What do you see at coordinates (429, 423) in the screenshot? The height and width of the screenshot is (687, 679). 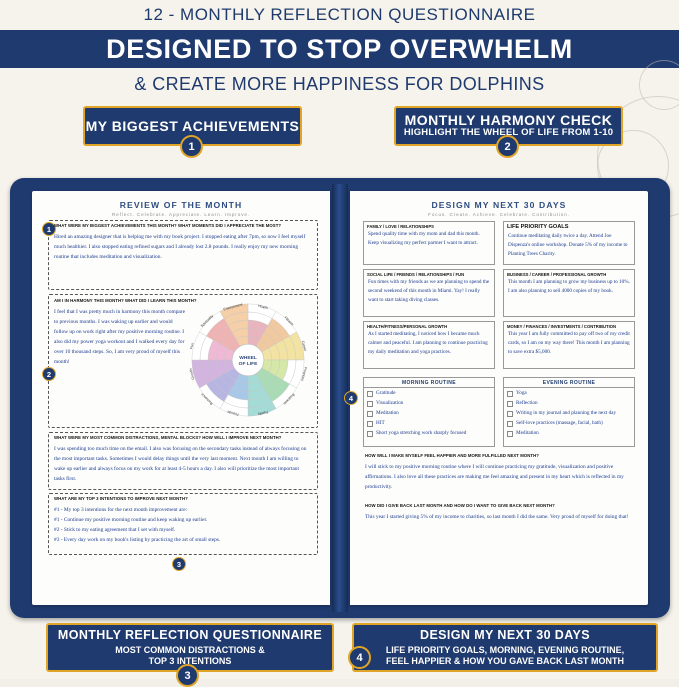 I see `checklist-item: HIT` at bounding box center [429, 423].